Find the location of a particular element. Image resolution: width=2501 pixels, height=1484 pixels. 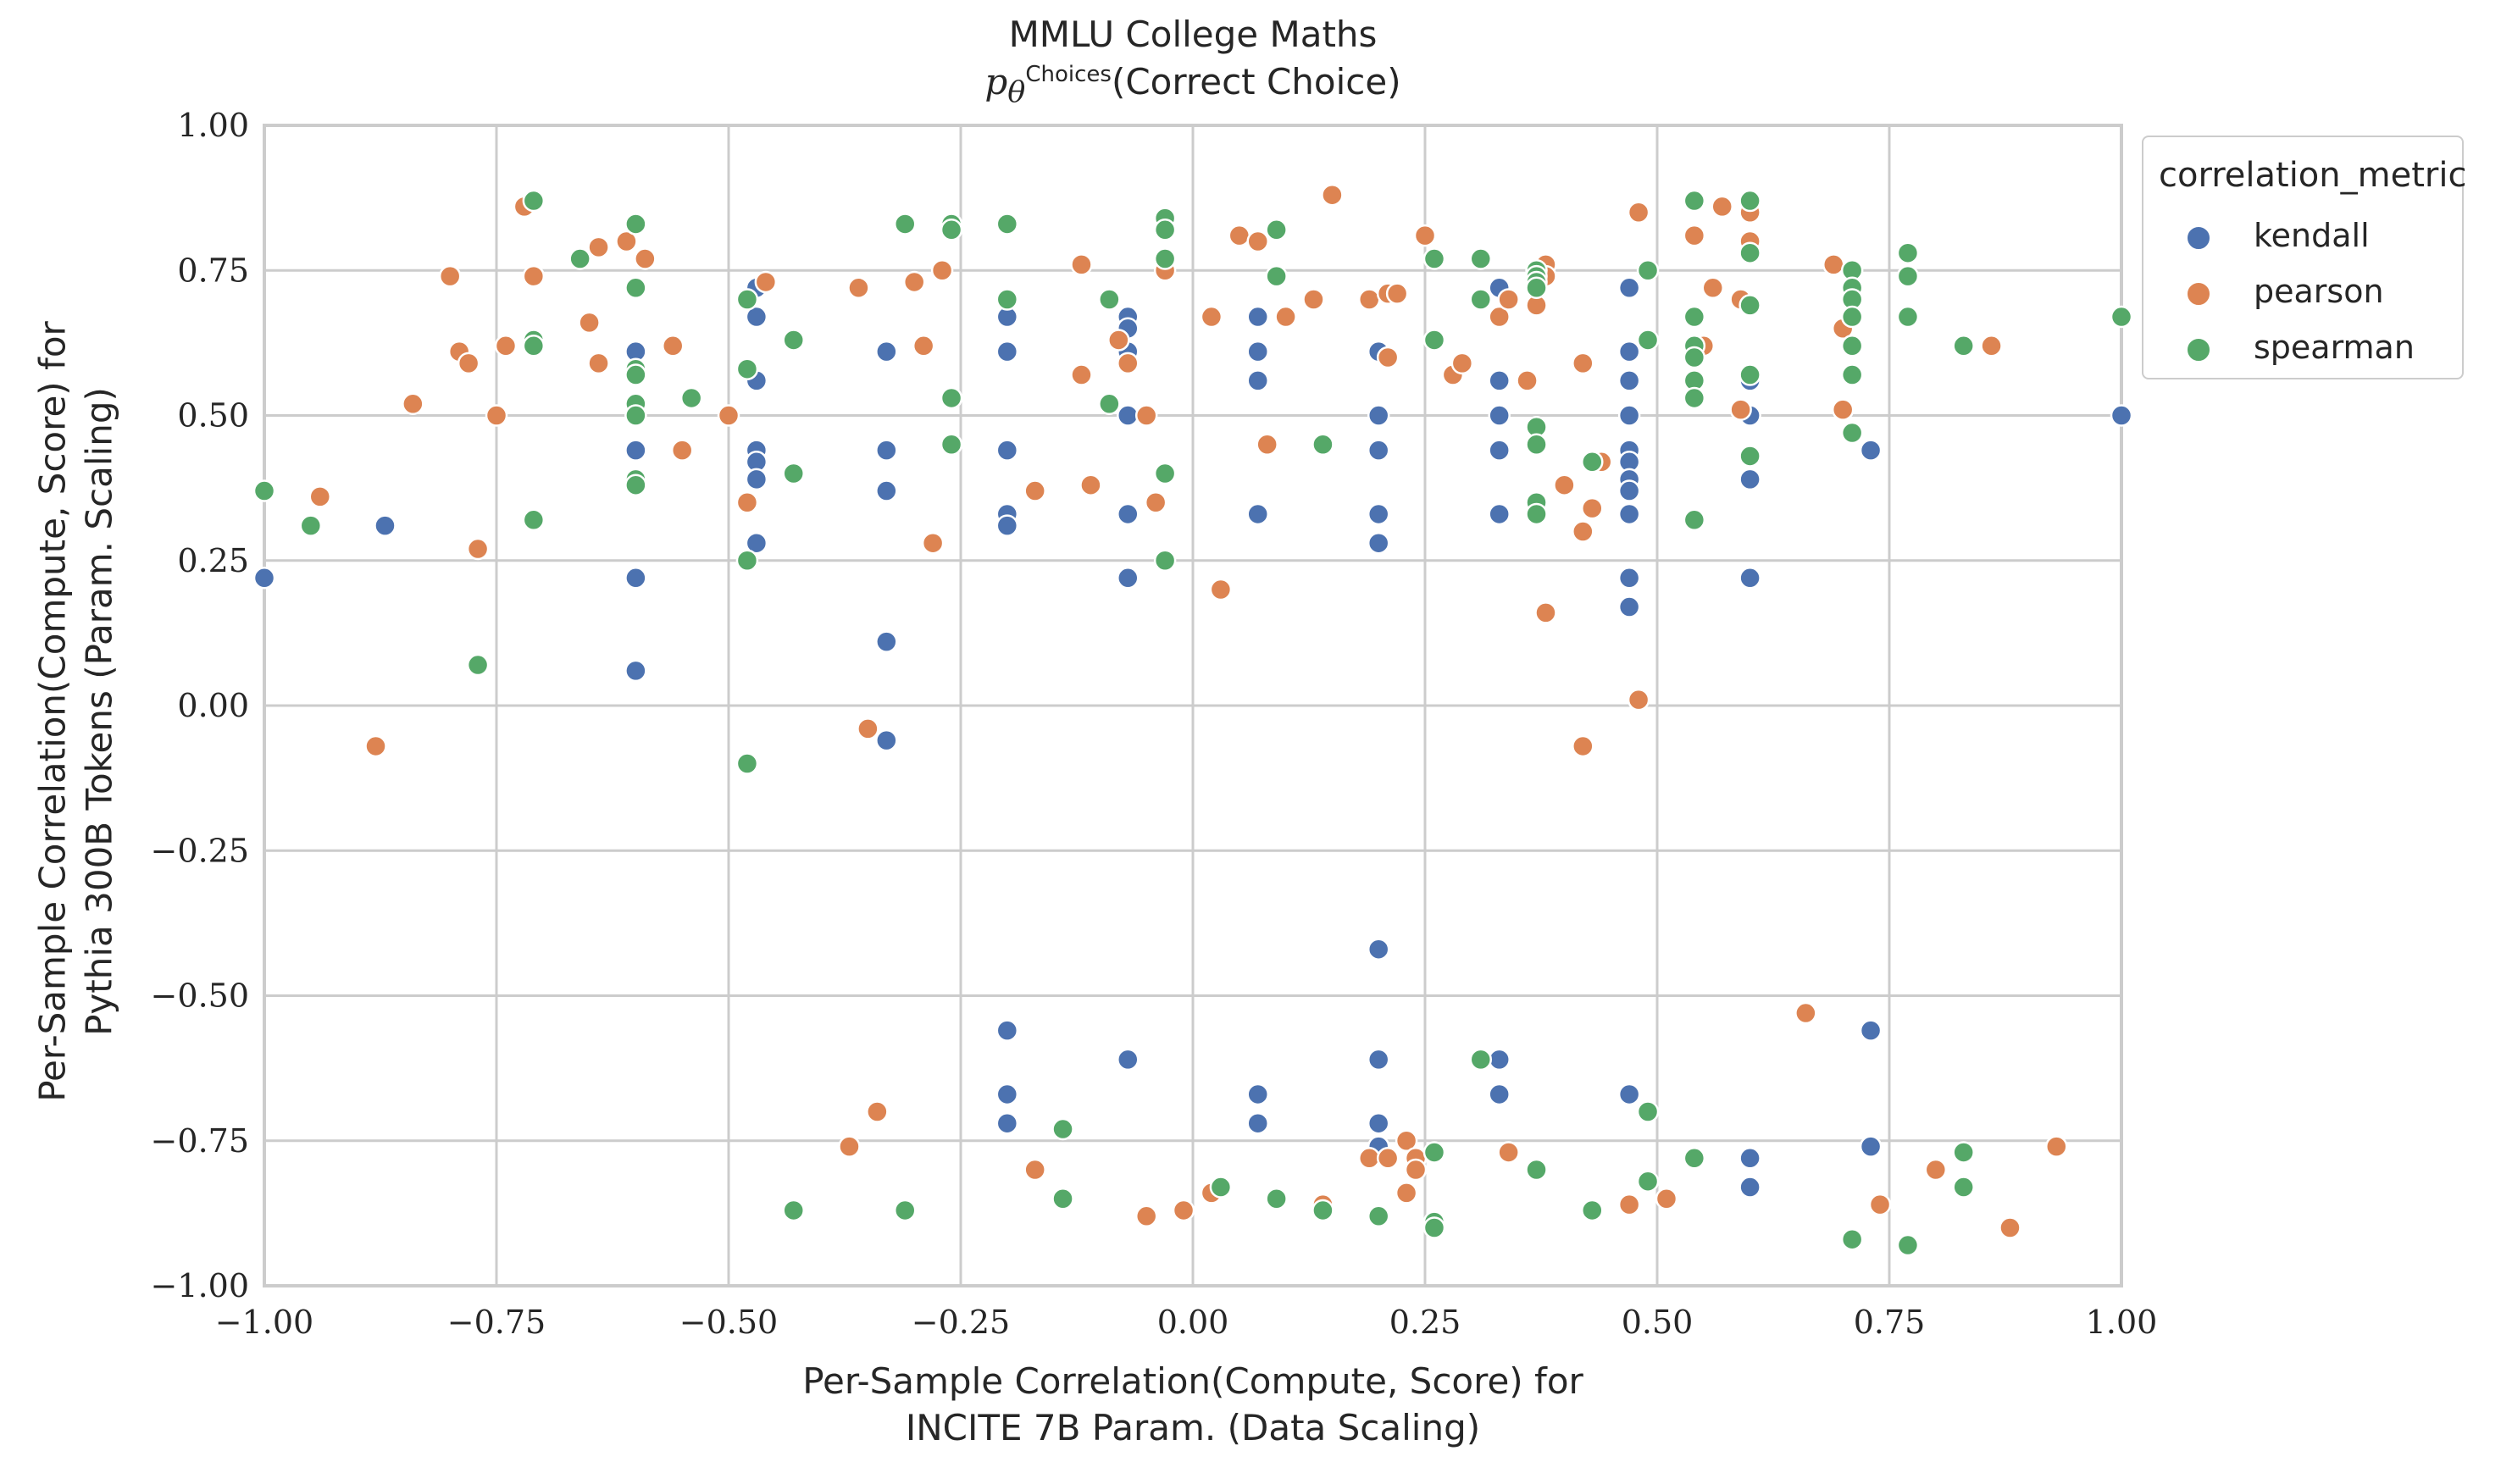

chart-subtitle: pθChoices(Correct Choice) is located at coordinates (1193, 85).